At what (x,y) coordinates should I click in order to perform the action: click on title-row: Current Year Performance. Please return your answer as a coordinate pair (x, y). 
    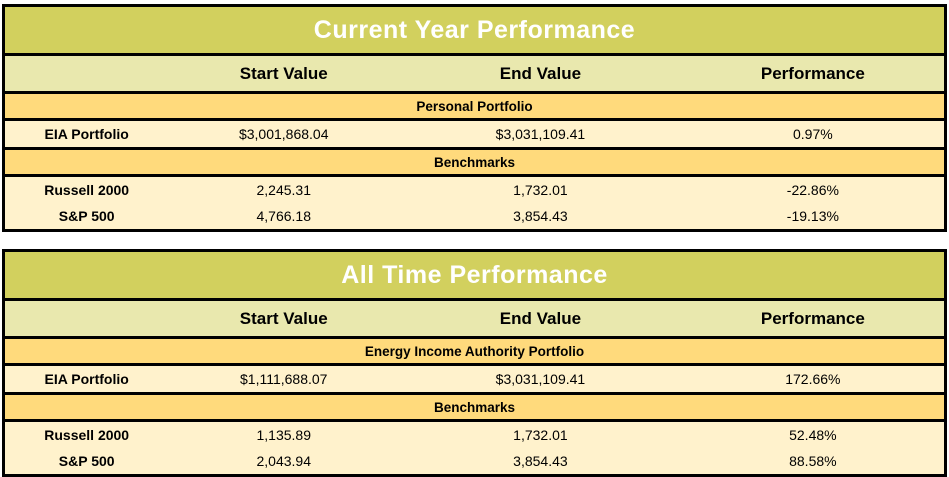
    Looking at the image, I should click on (474, 30).